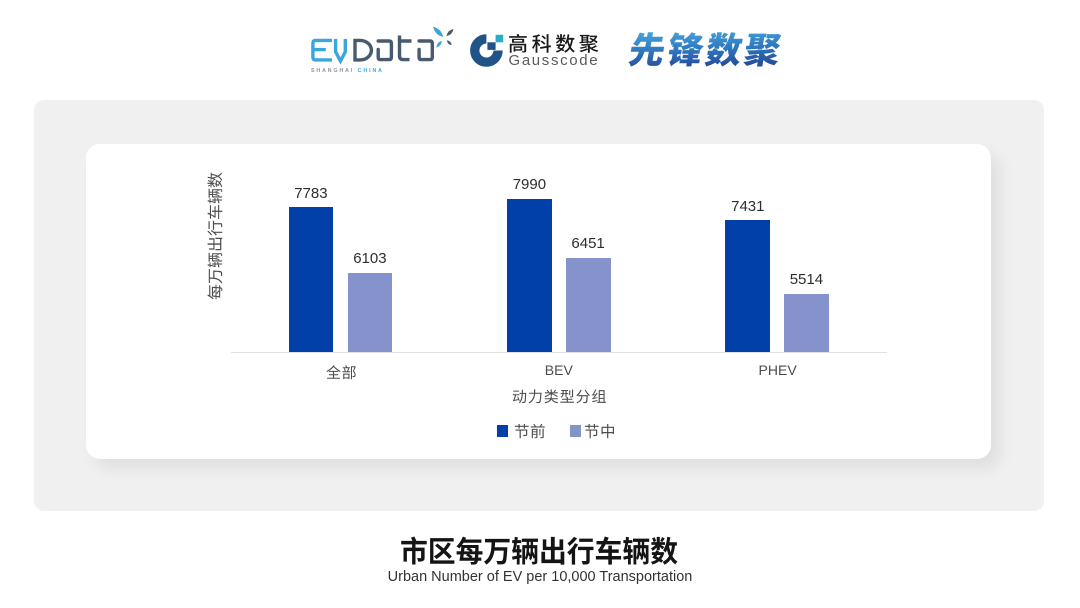  I want to click on svg-text: SHANGHAI CHINA, so click(347, 71).